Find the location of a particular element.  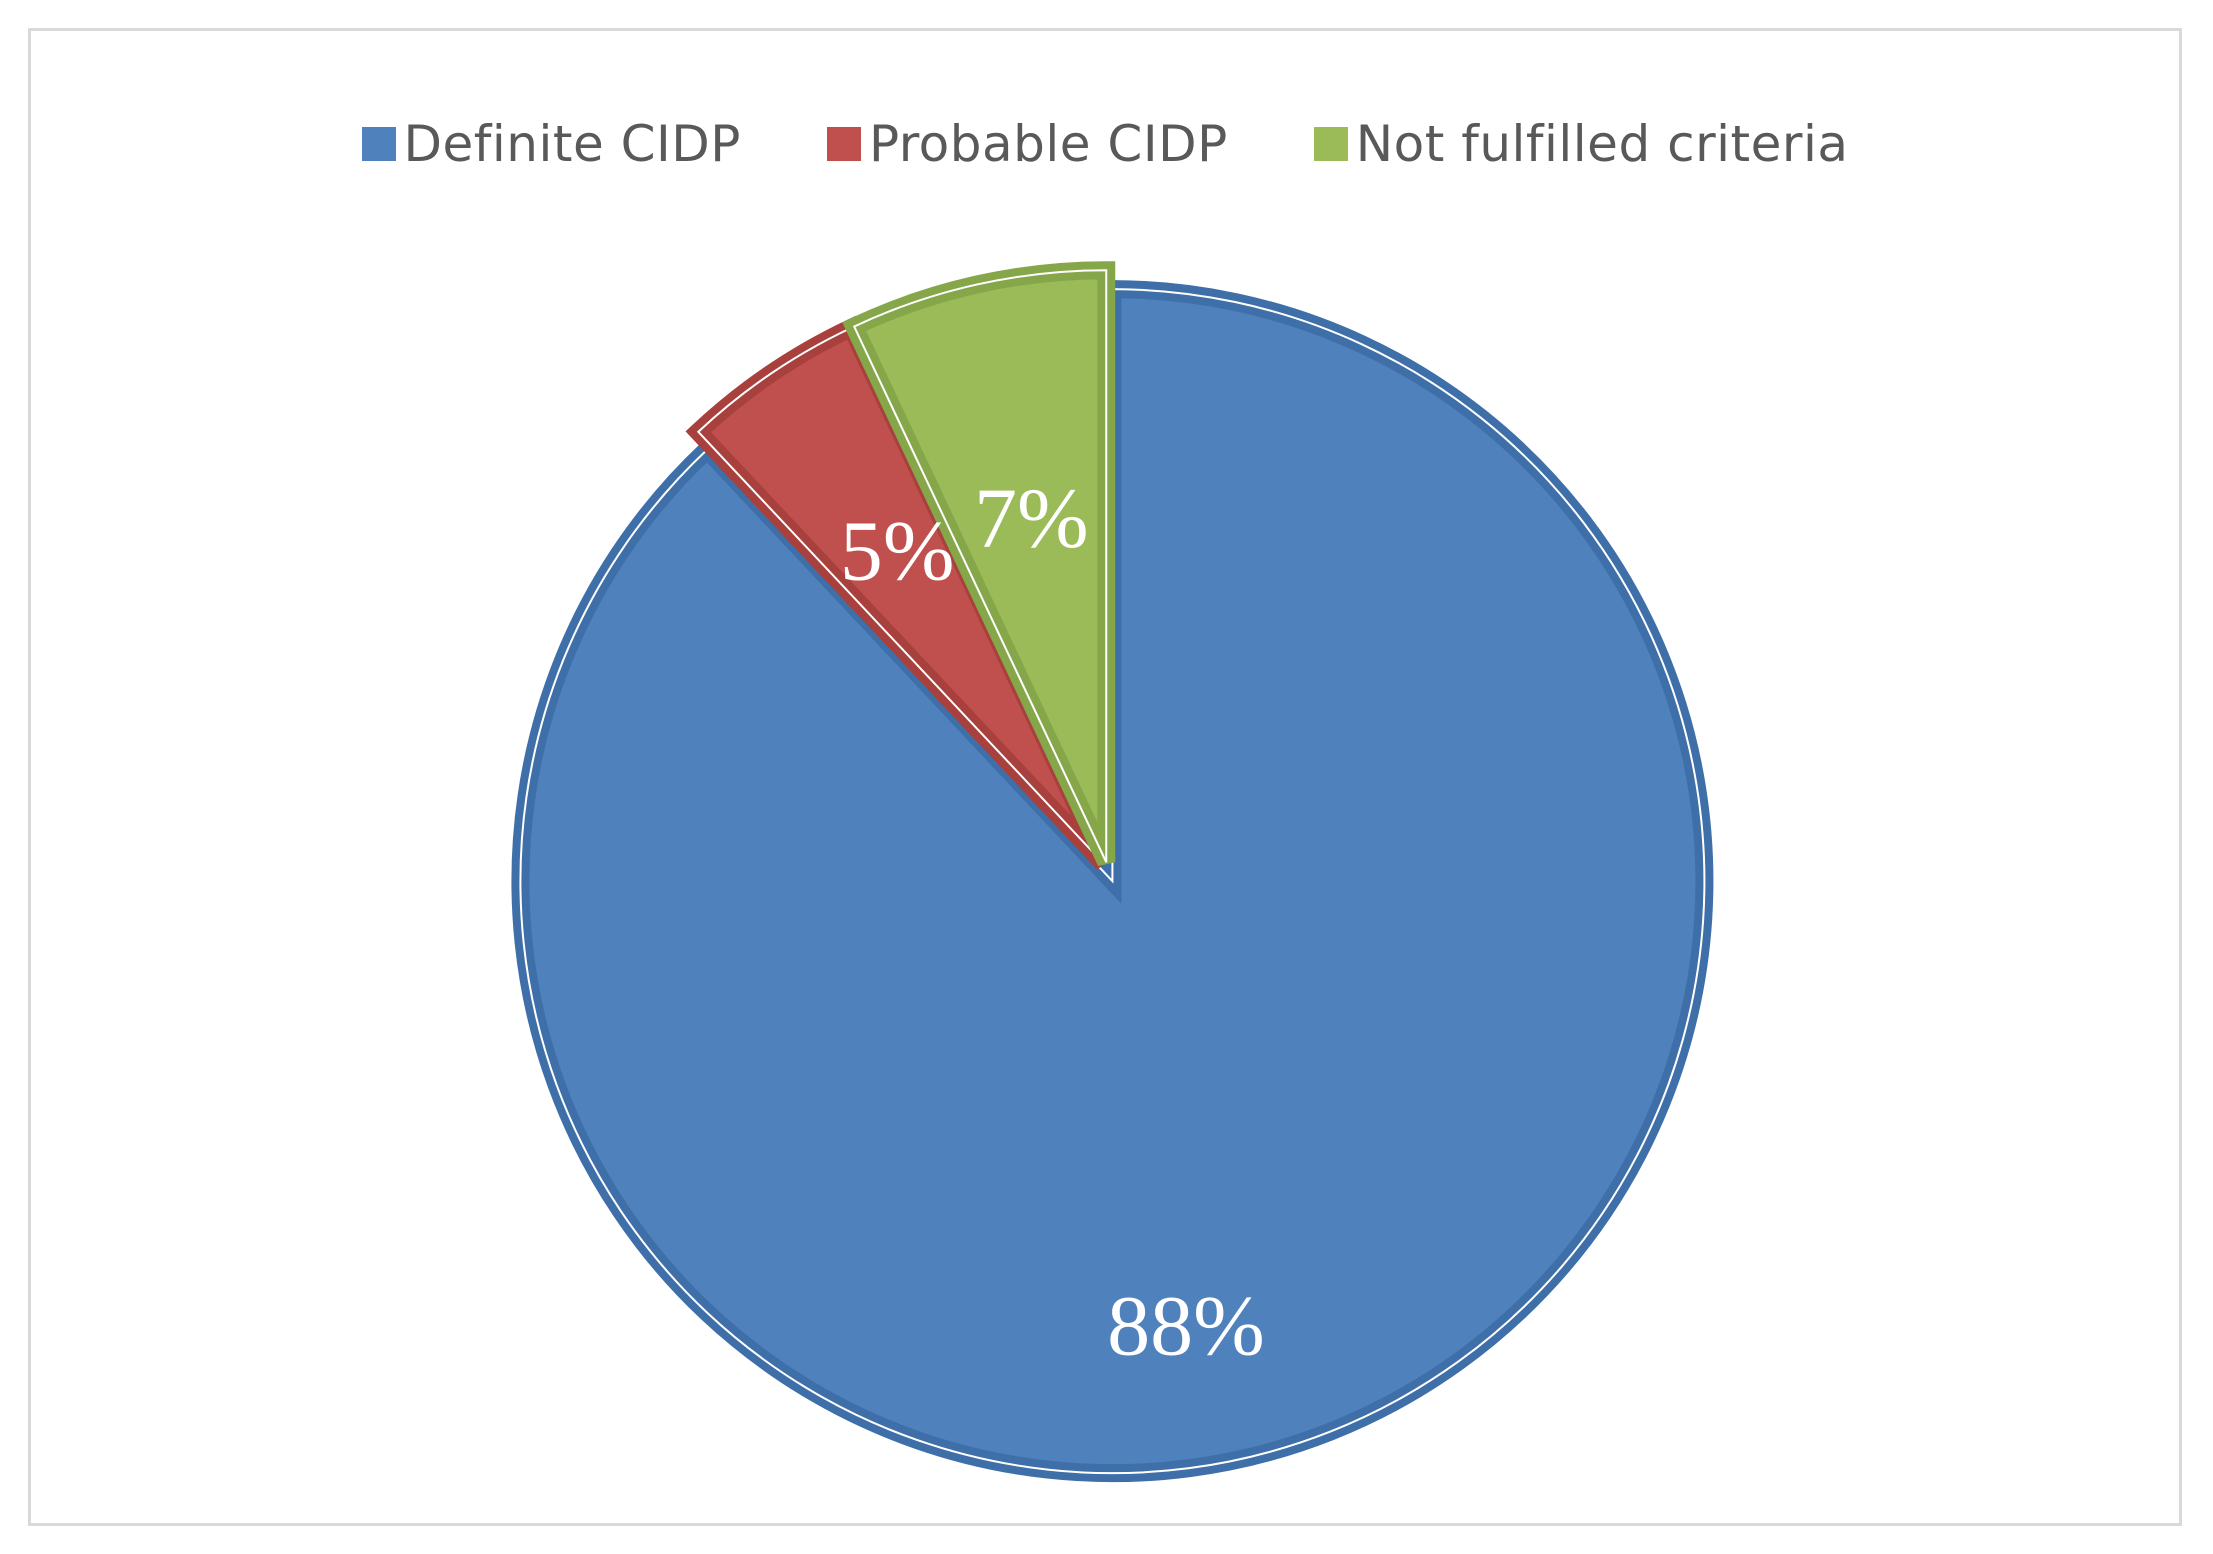

legend-label-definite-cidp: Definite CIDP is located at coordinates (572, 144).